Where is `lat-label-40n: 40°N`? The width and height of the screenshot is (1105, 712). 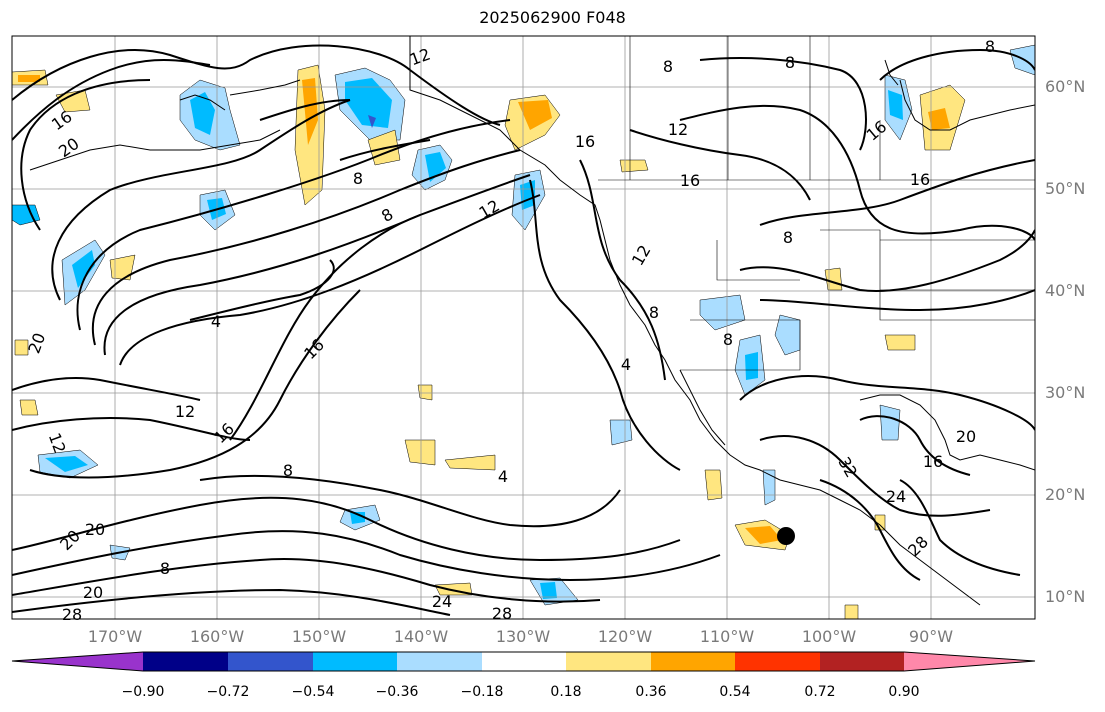
lat-label-40n: 40°N is located at coordinates (1065, 290).